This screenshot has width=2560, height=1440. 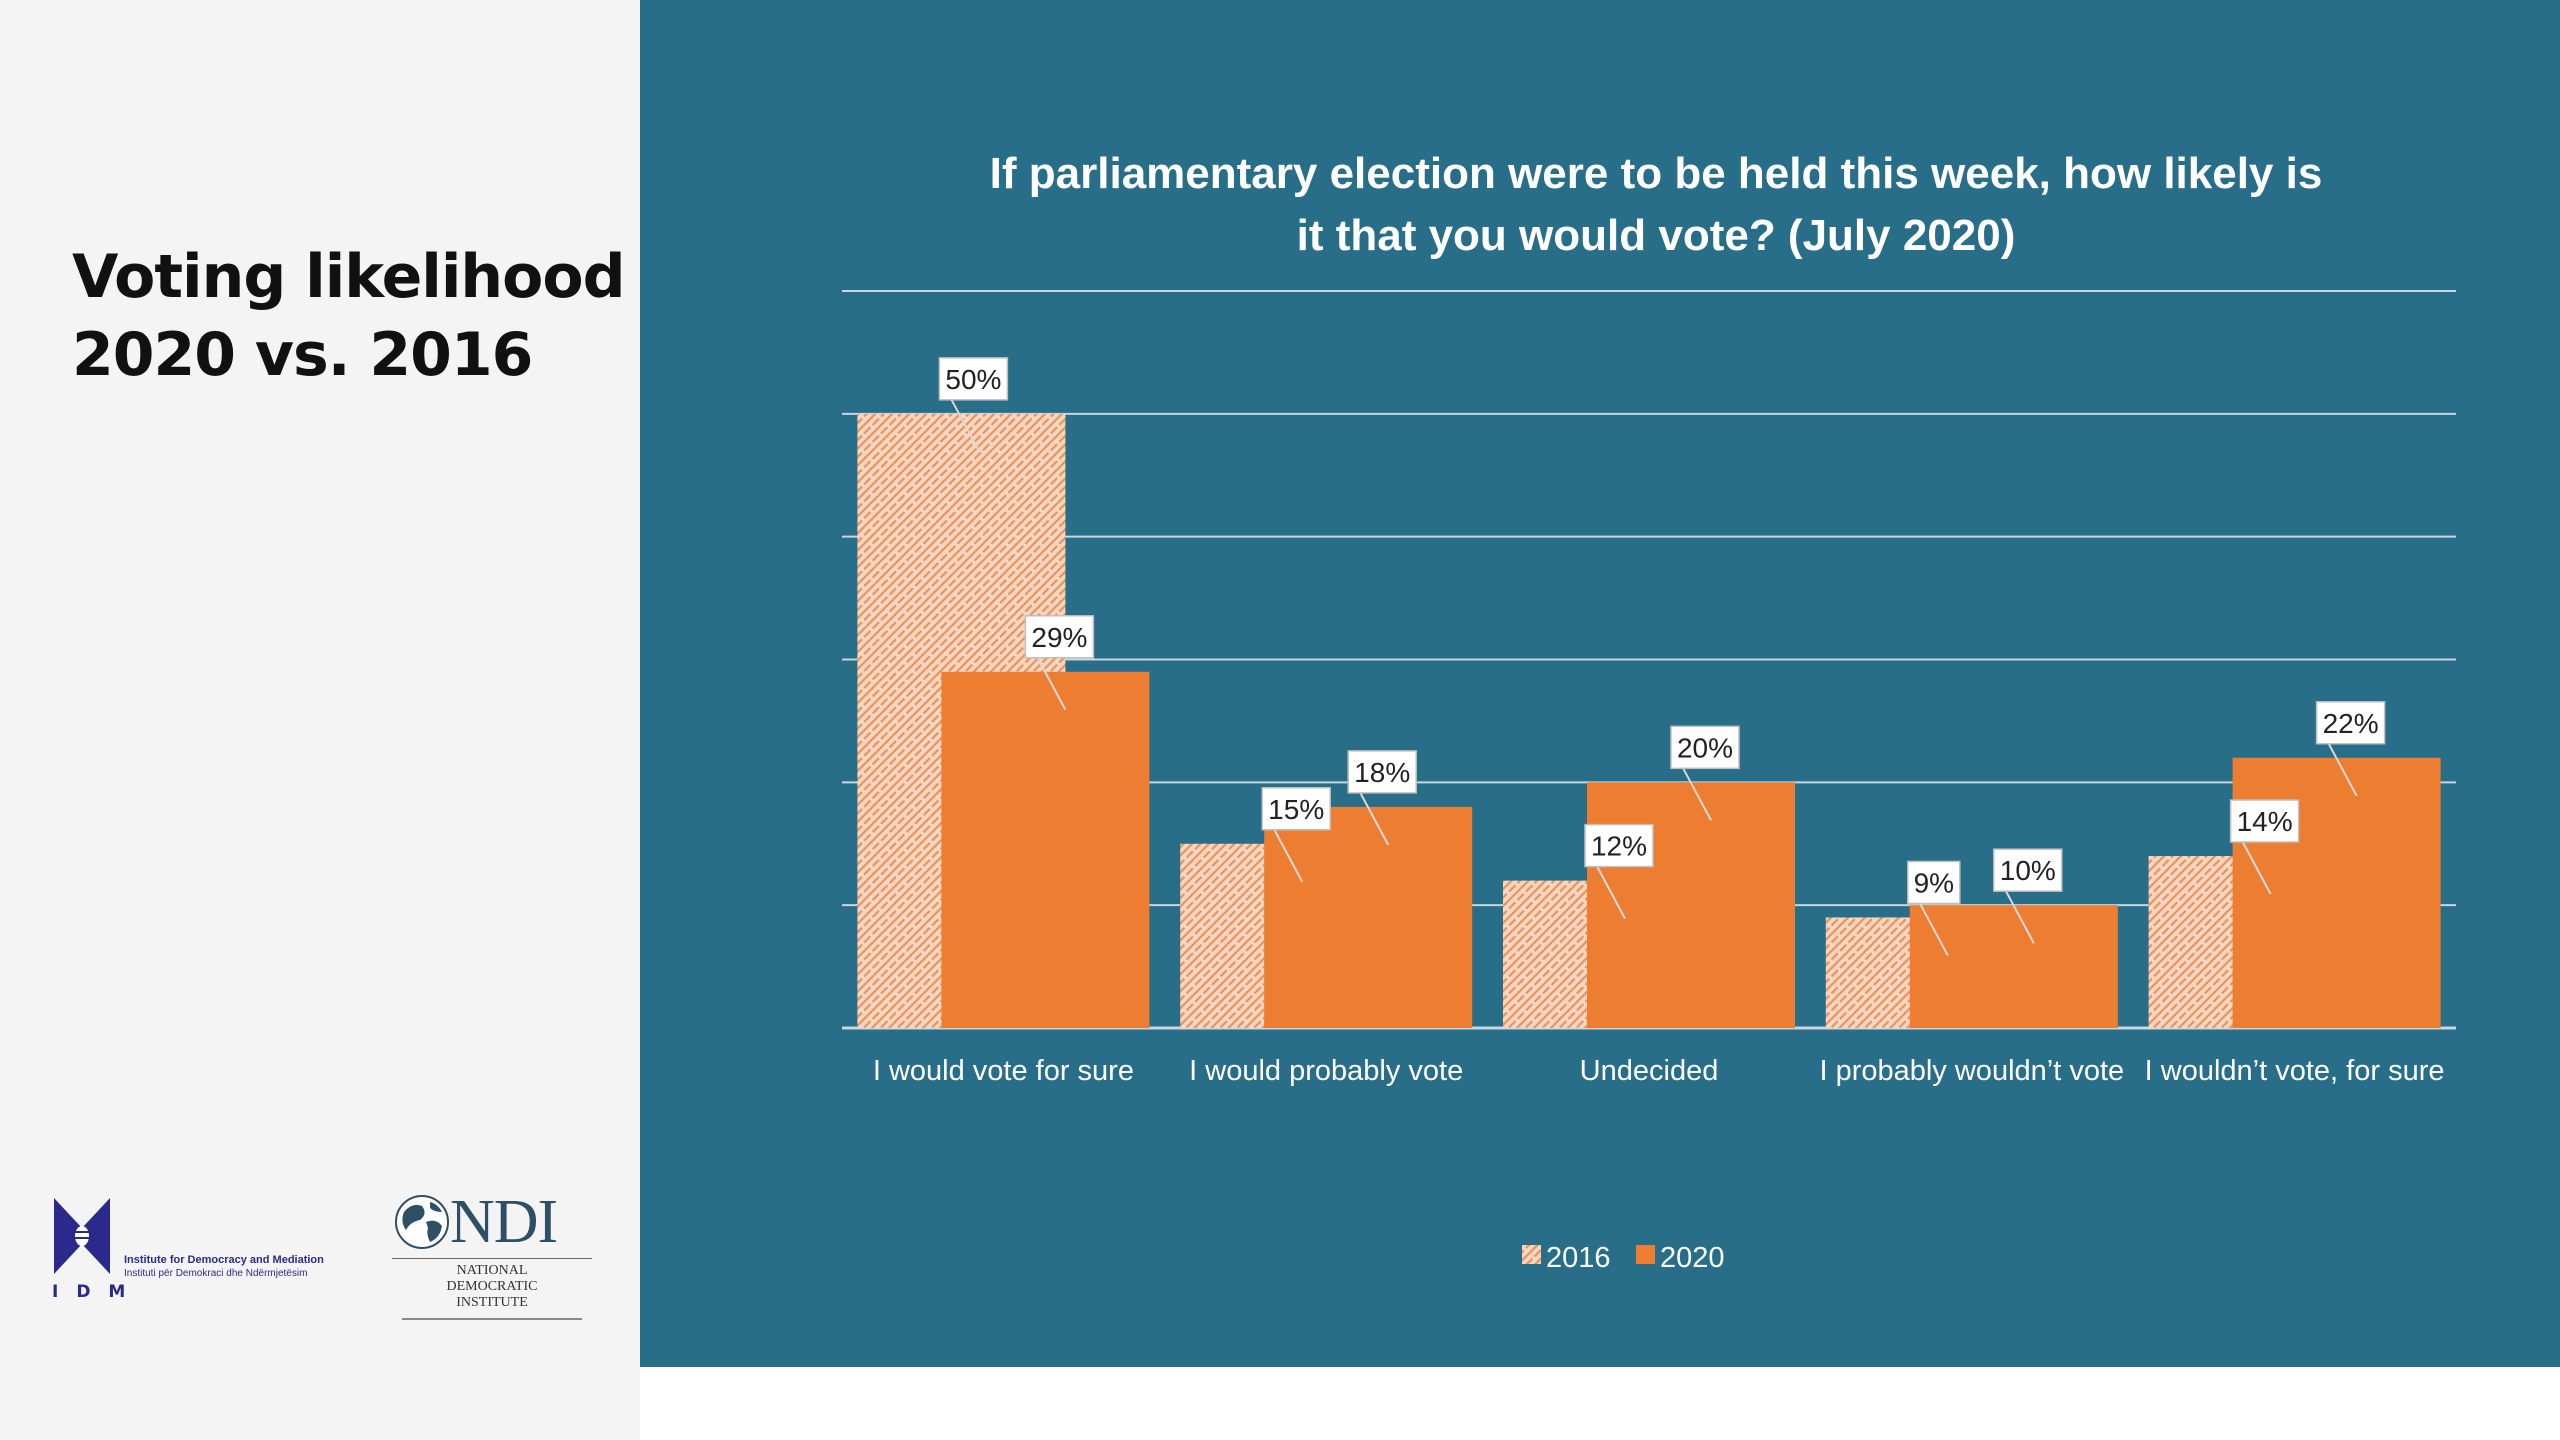 I want to click on slide-title-line-2: 2020 vs. 2016, so click(x=302, y=355).